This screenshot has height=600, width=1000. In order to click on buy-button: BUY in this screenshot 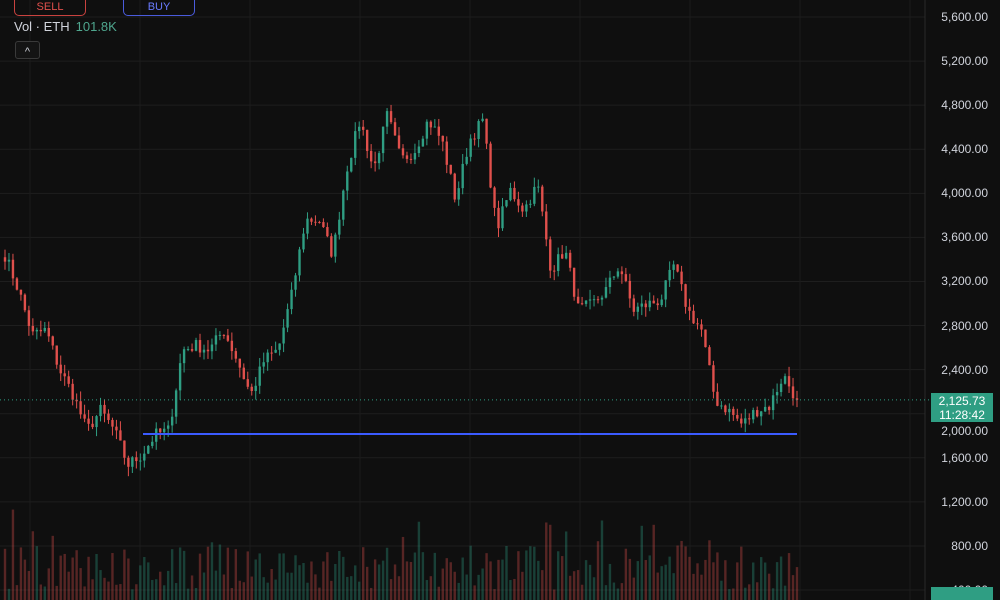, I will do `click(159, 8)`.